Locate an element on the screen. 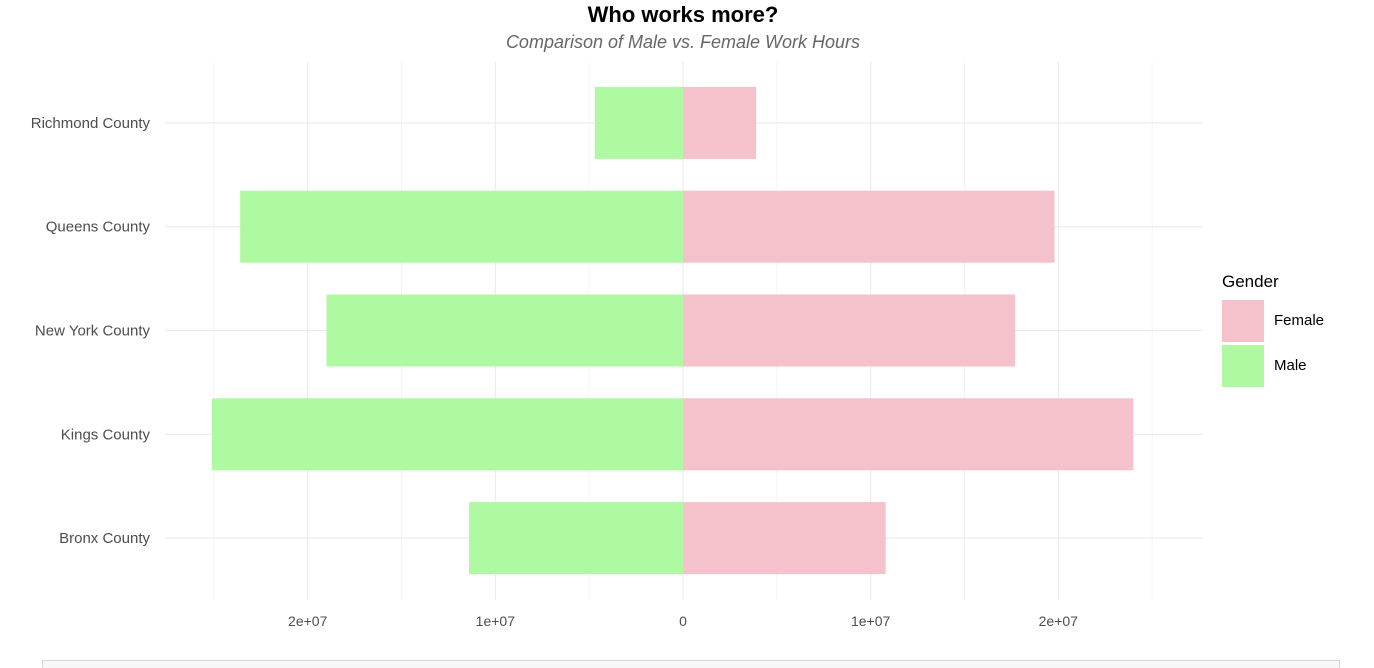  category-label-queens-county: Queens County is located at coordinates (98, 227).